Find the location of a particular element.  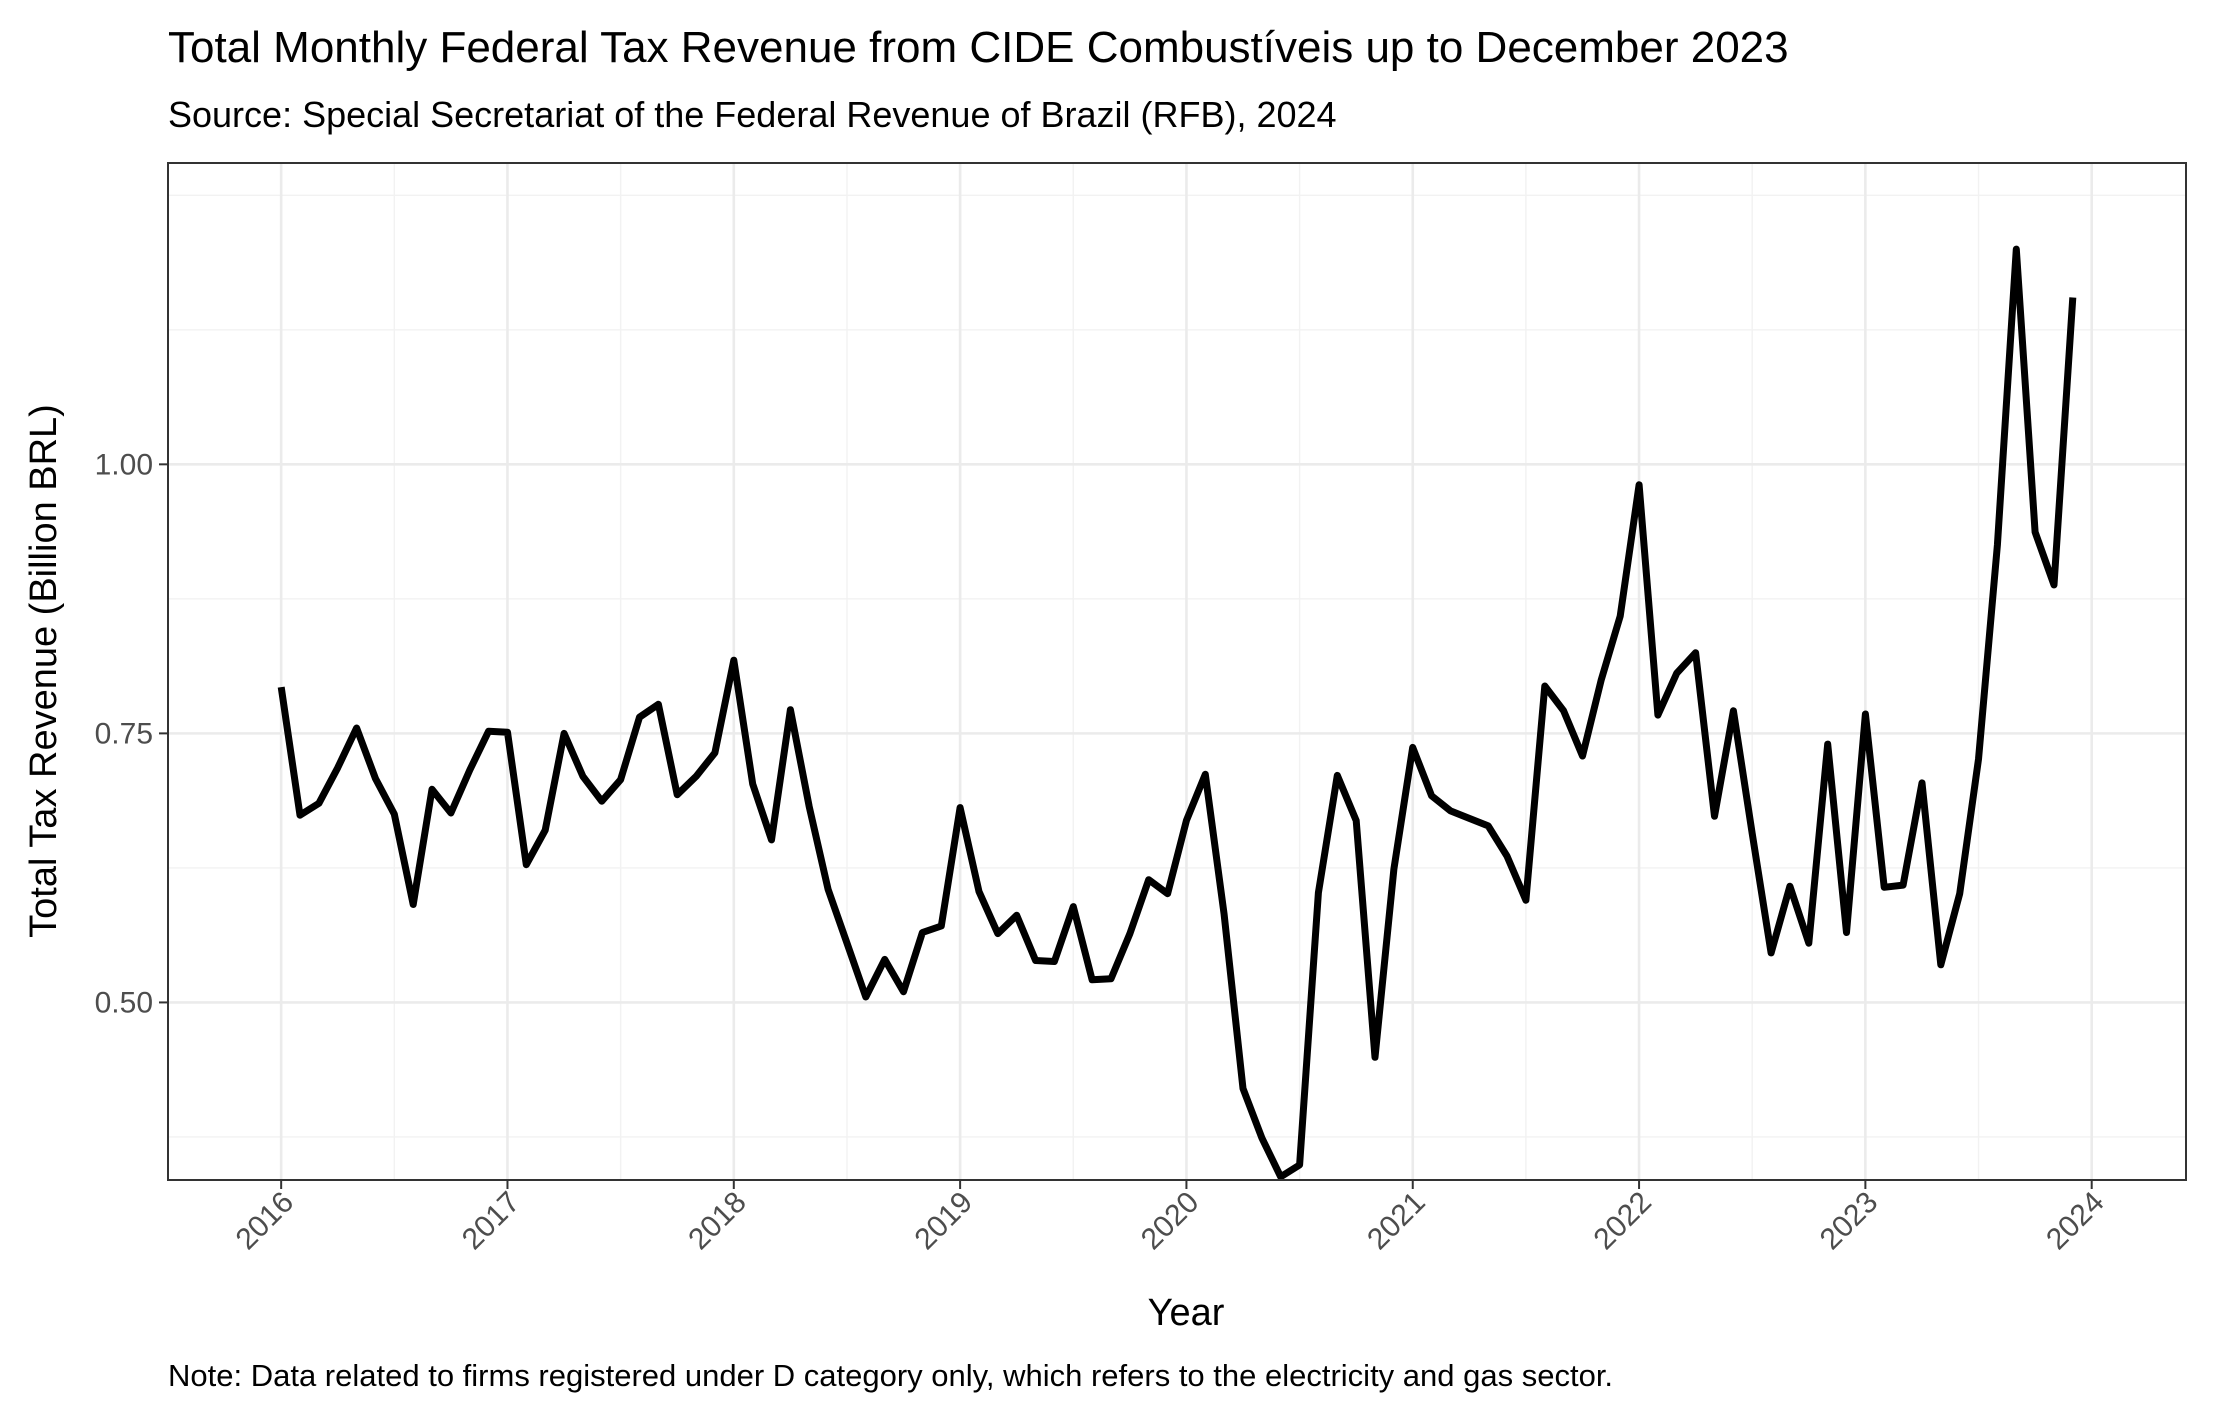

x-tick-label: 2017 is located at coordinates (491, 1221).